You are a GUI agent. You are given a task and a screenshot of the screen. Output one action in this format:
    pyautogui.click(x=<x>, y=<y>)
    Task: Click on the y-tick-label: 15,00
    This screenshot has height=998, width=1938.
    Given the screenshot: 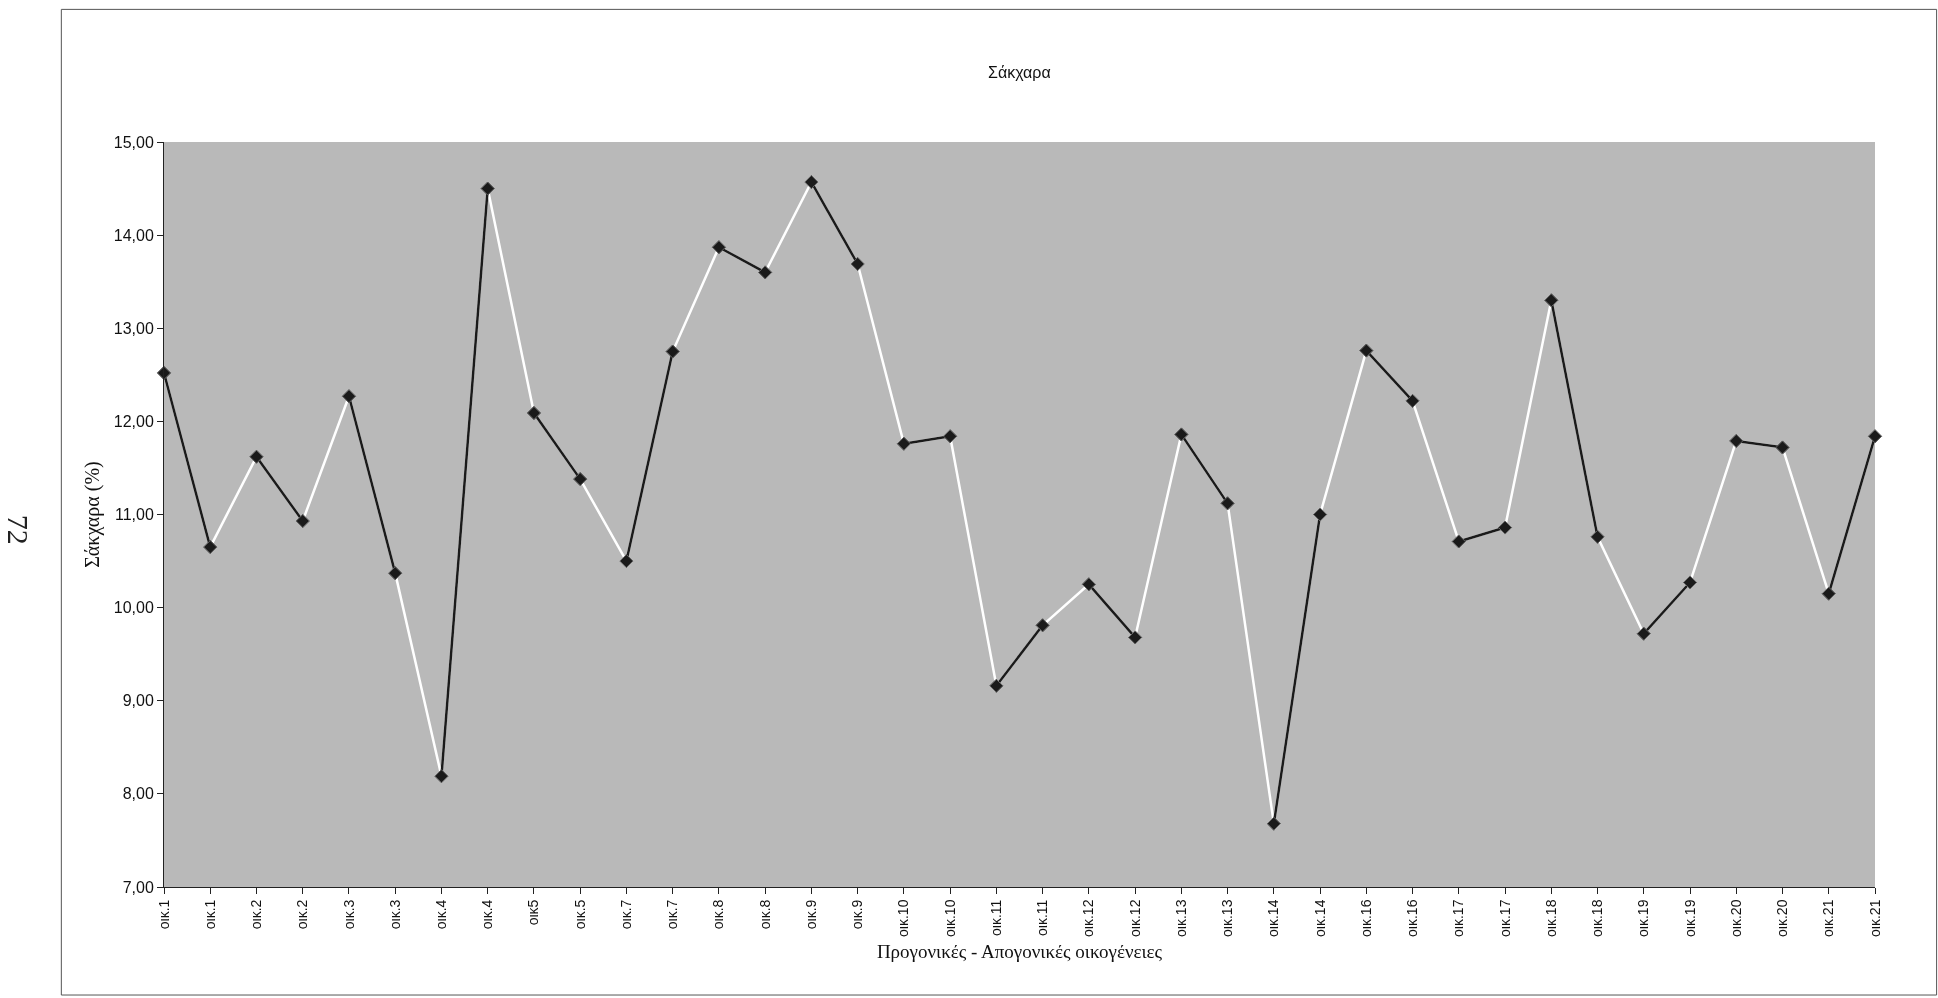 What is the action you would take?
    pyautogui.click(x=133, y=142)
    